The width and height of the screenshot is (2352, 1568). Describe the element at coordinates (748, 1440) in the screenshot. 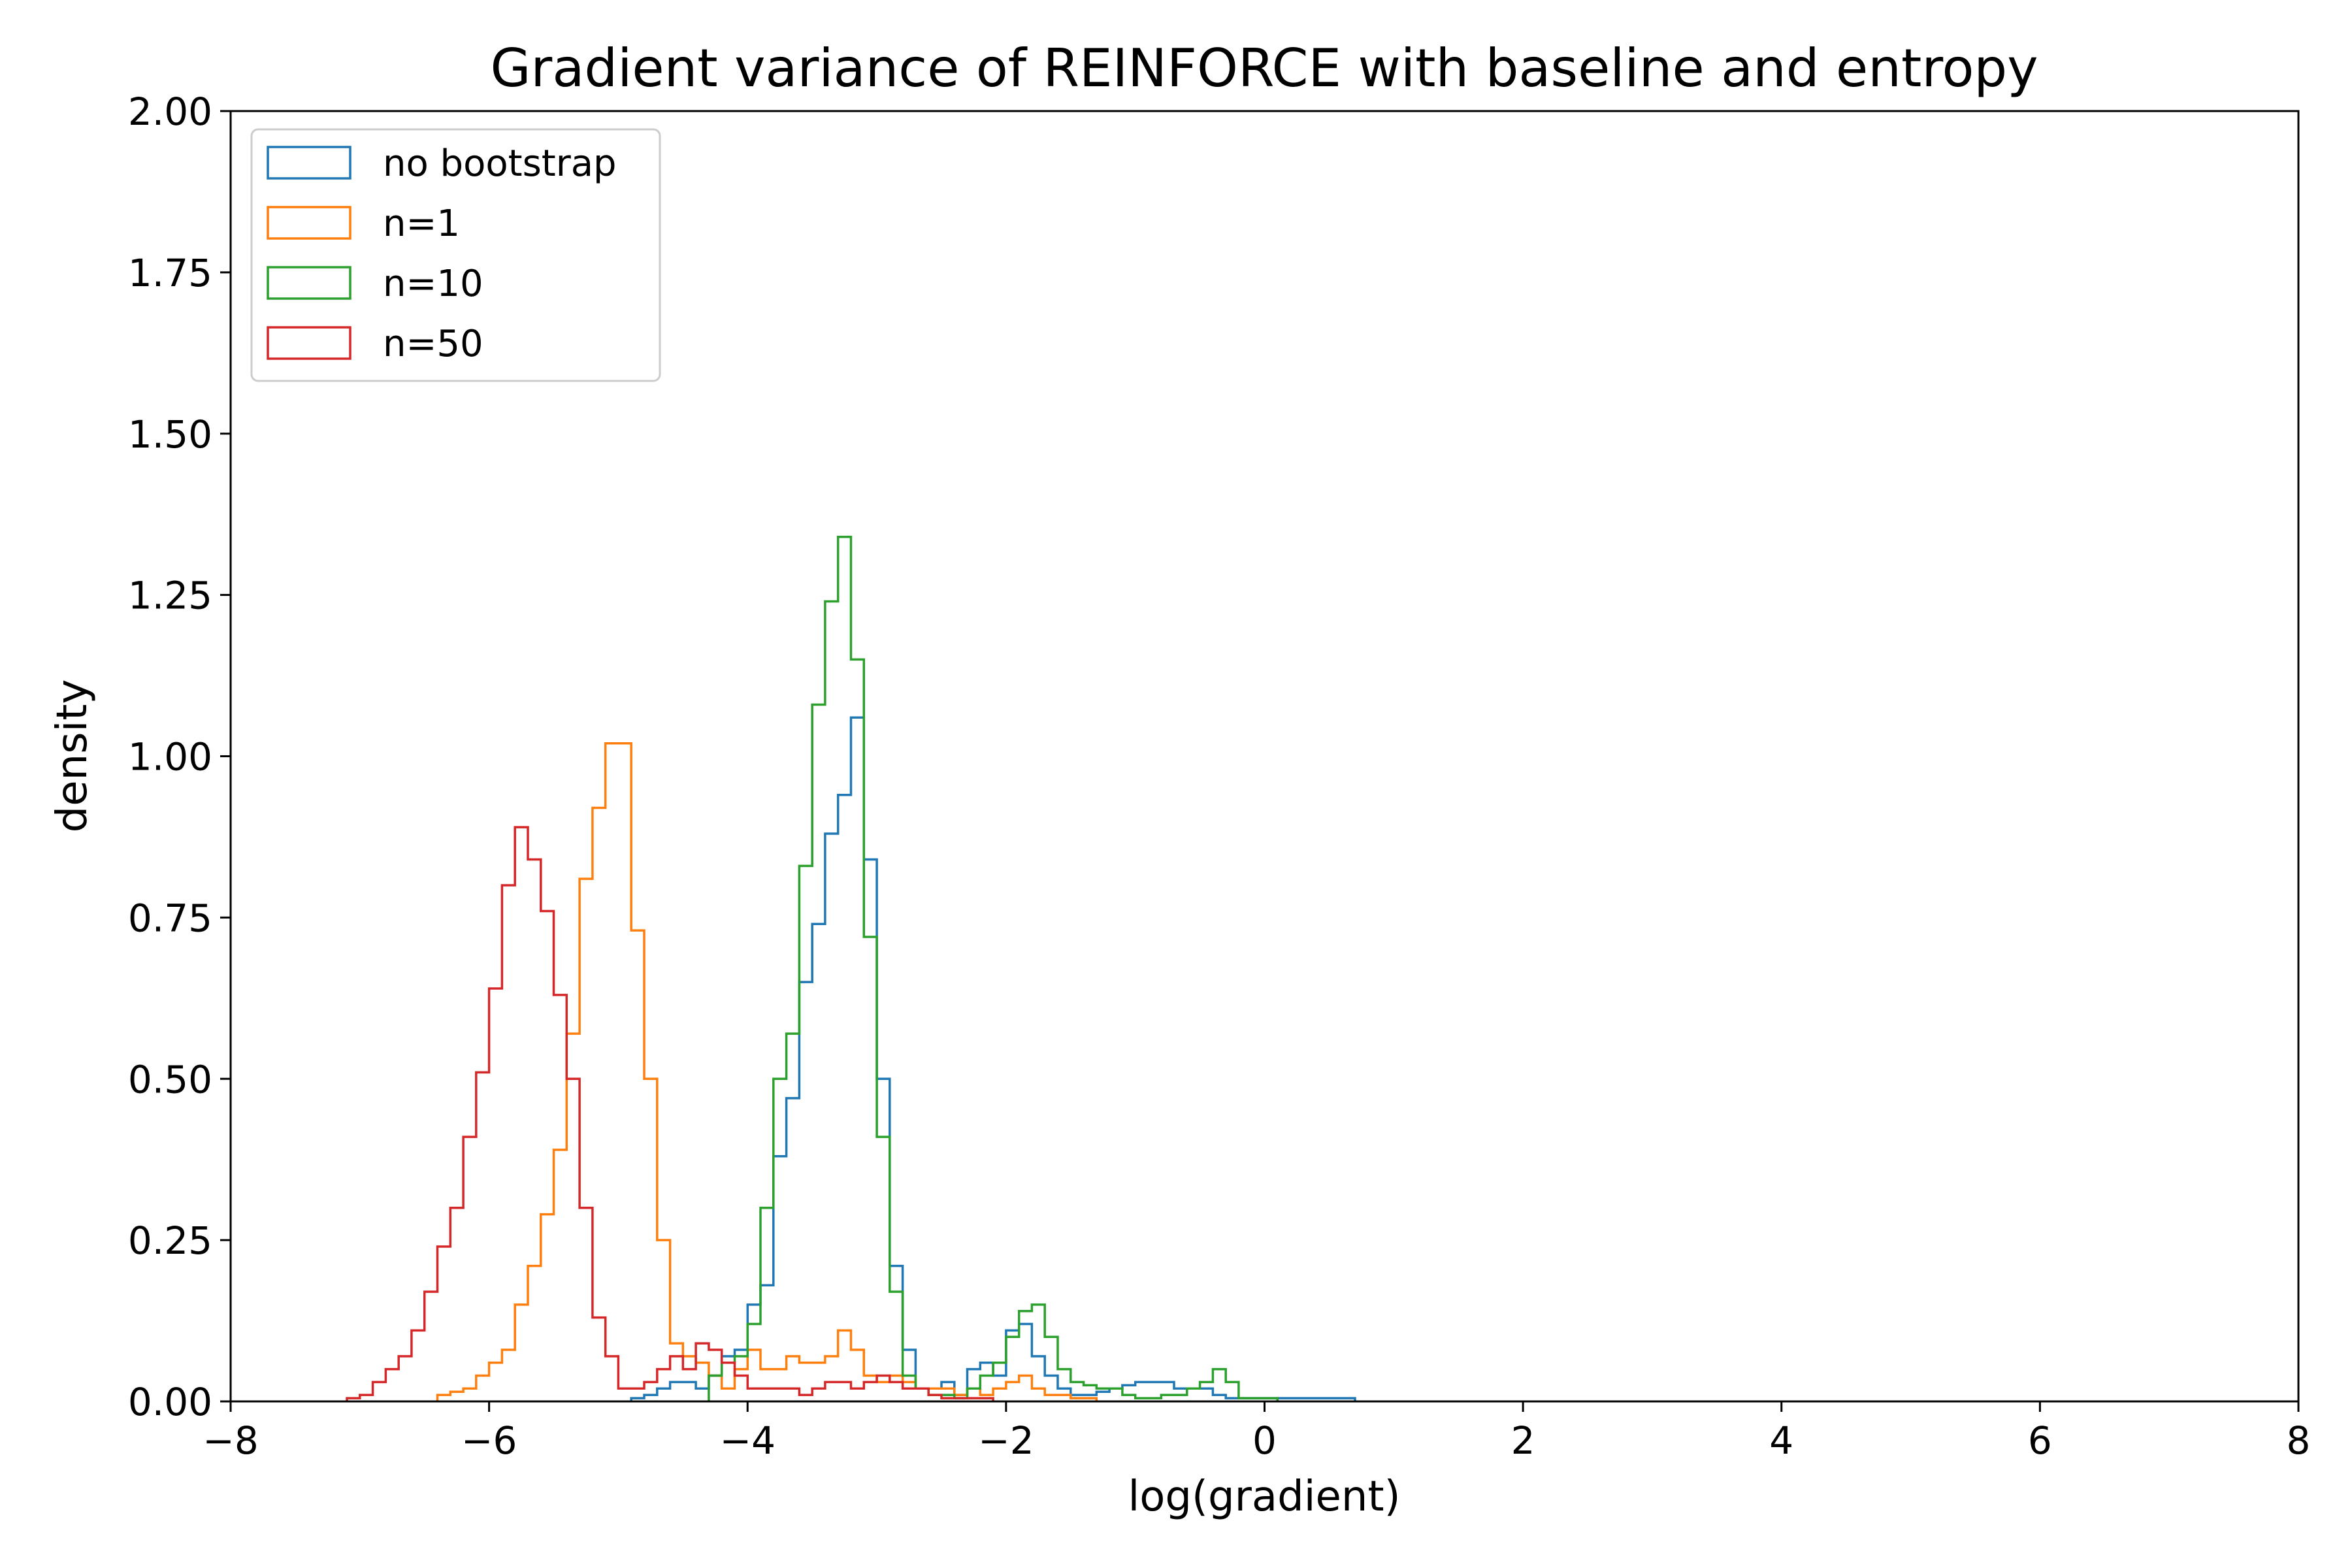

I see `x-tick-label: −4` at that location.